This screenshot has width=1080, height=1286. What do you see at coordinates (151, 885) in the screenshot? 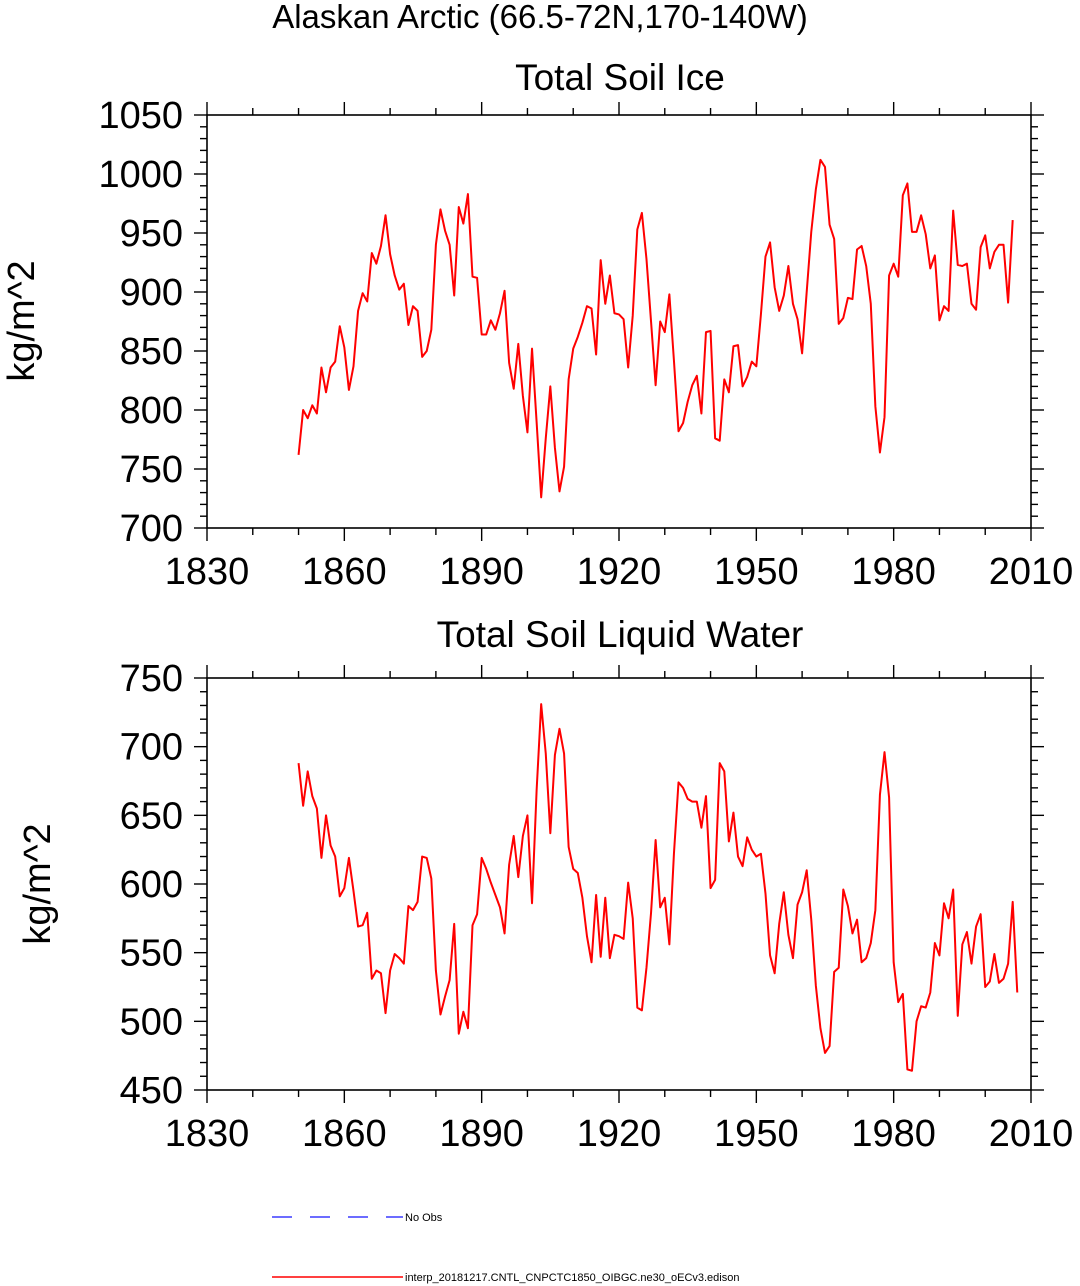
I see `y-tick-label: 600` at bounding box center [151, 885].